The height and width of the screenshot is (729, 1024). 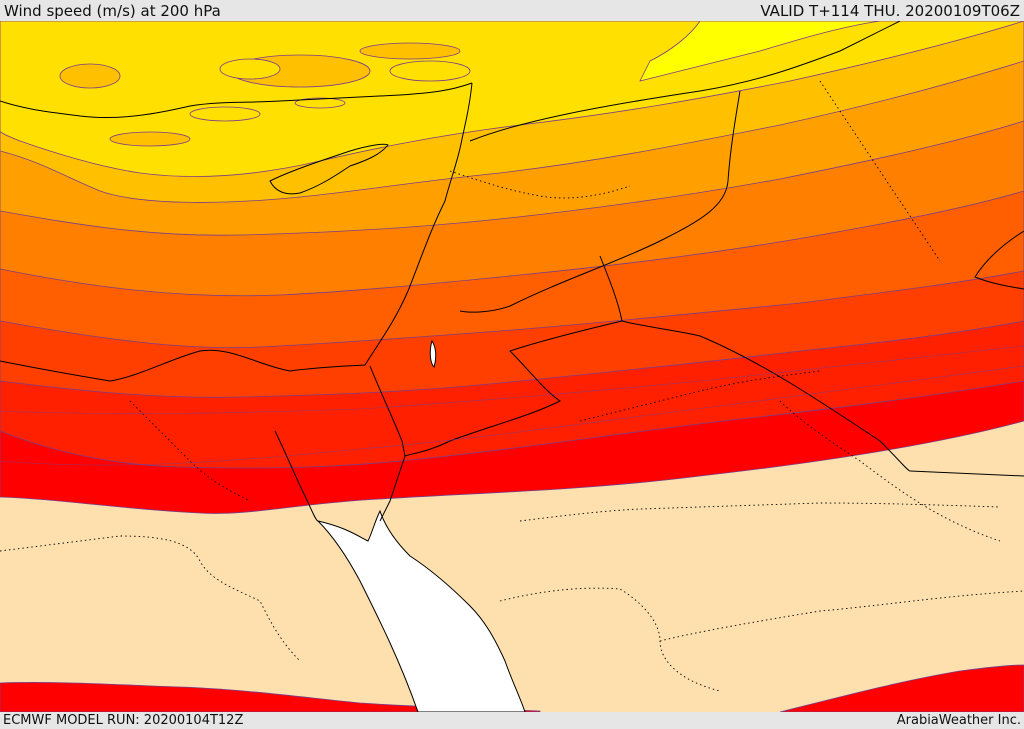 I want to click on band-red-south-east, so click(x=901, y=688).